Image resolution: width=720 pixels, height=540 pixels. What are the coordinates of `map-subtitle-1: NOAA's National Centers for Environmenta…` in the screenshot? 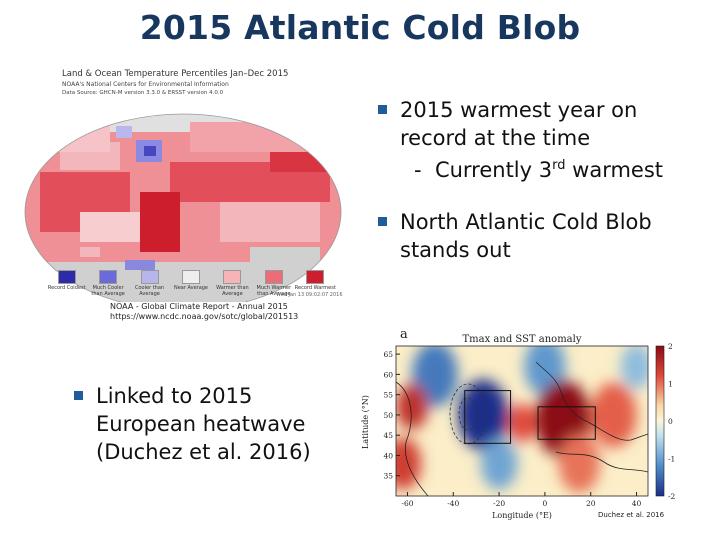 It's located at (145, 84).